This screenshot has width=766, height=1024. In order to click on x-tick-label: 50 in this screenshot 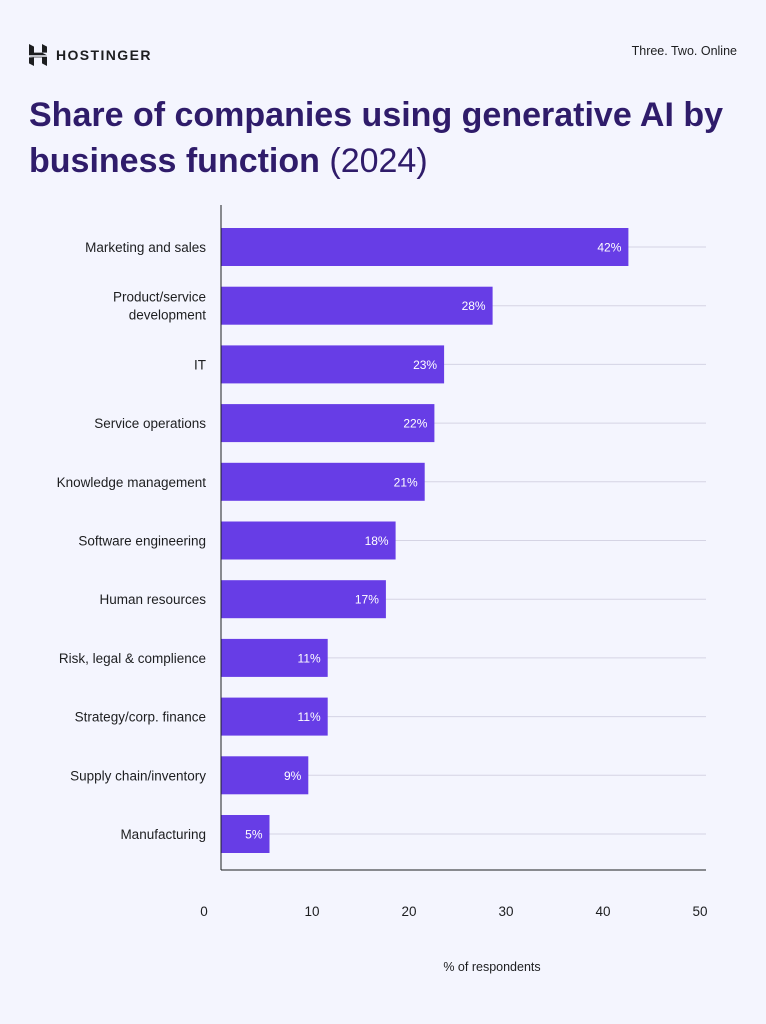, I will do `click(699, 911)`.